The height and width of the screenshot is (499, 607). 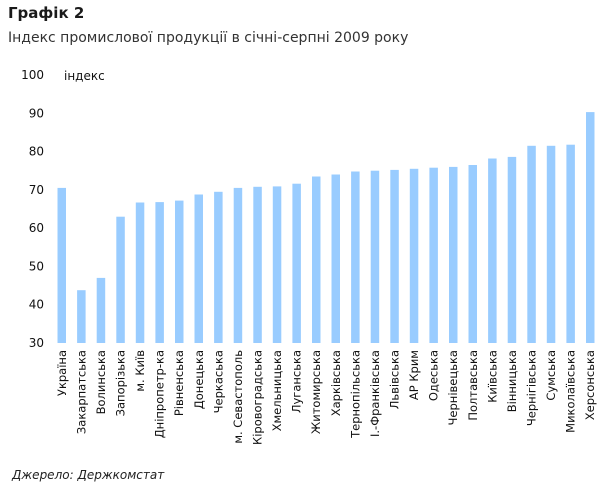 What do you see at coordinates (355, 394) in the screenshot?
I see `x-tick-label: Тернопільська` at bounding box center [355, 394].